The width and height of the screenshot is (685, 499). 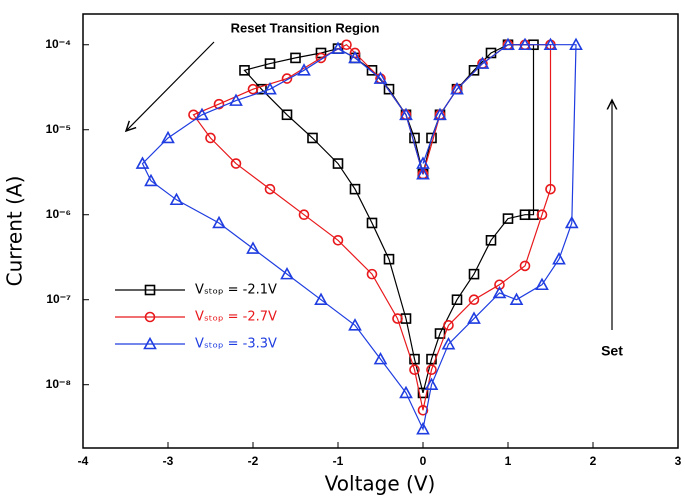 I want to click on x-tick-label: -1, so click(x=338, y=461).